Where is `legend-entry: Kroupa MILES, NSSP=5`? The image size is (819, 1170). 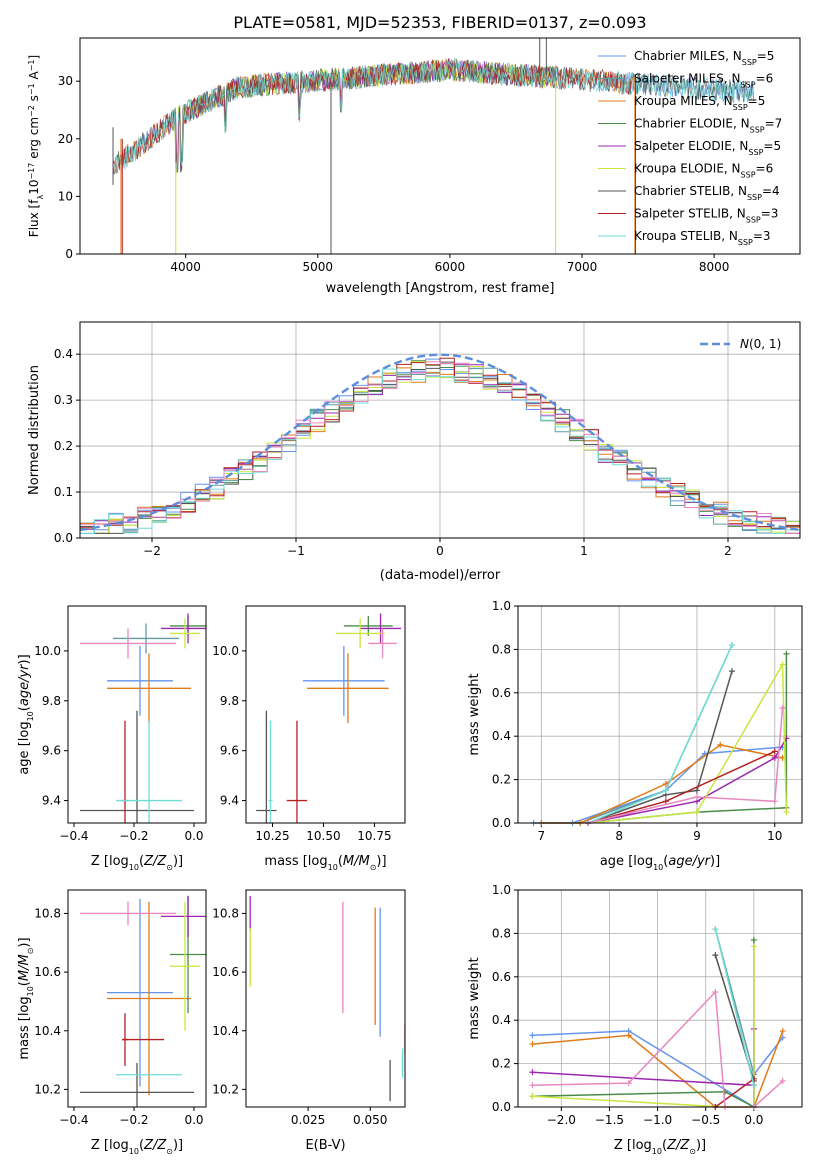
legend-entry: Kroupa MILES, NSSP=5 is located at coordinates (699, 103).